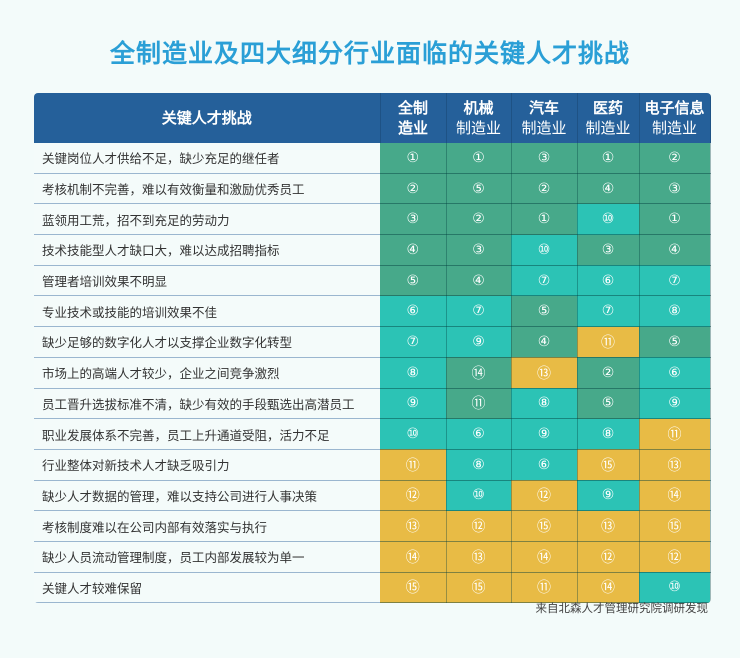 This screenshot has width=740, height=658. I want to click on table-row: 技术技能型人才缺口大，难以达成招聘指标 ④ ③ ⑩ ③ ④, so click(372, 250).